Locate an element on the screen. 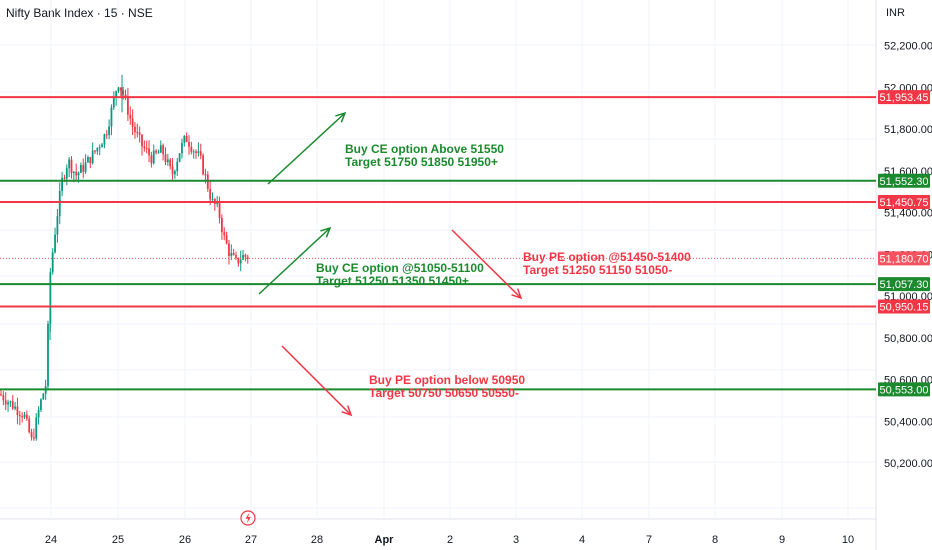 Image resolution: width=932 pixels, height=550 pixels. level-label: 51,552.30 is located at coordinates (904, 182).